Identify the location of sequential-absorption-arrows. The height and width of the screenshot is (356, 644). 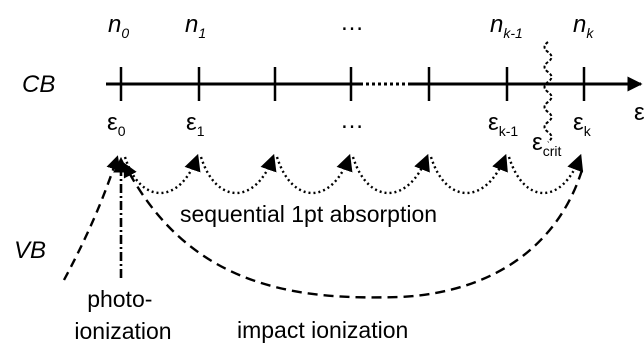
(353, 174).